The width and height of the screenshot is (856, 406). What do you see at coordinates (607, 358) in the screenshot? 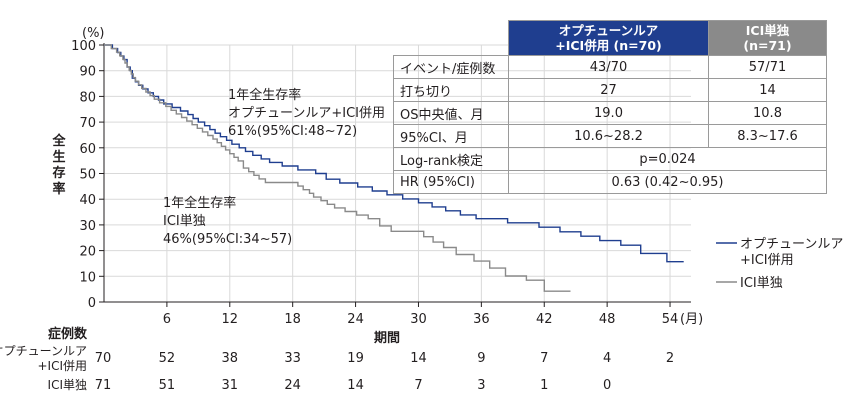
I see `risk-value: 4` at bounding box center [607, 358].